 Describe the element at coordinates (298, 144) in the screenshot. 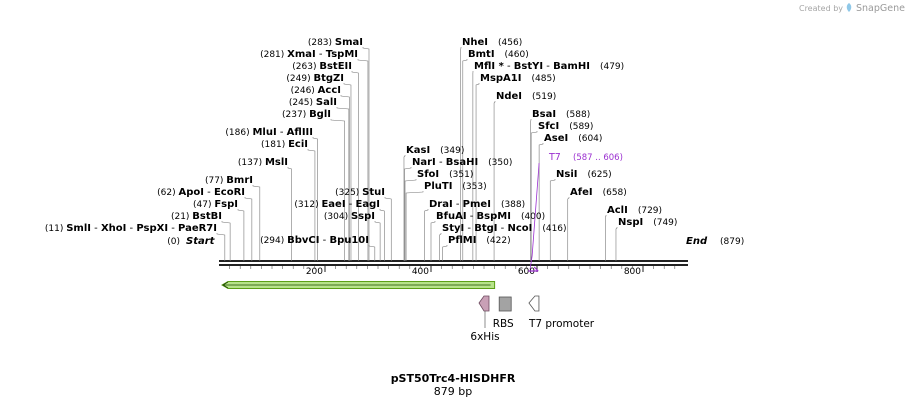

I see `enzyme-name: EciI` at that location.